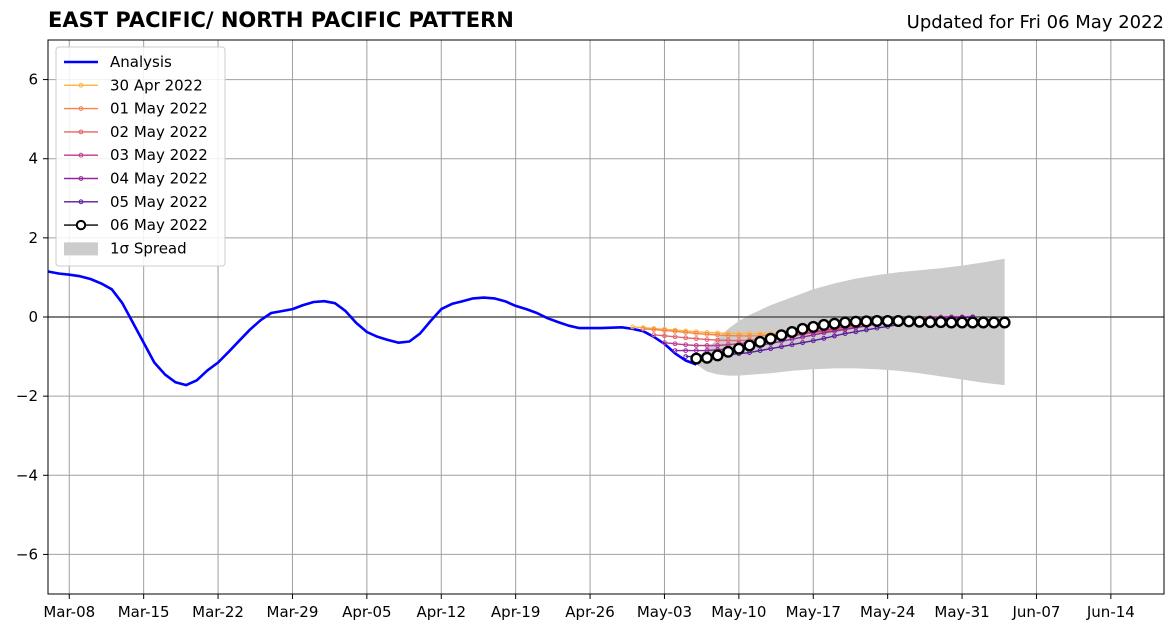 This screenshot has height=633, width=1176. What do you see at coordinates (33, 317) in the screenshot?
I see `y-tick-label: 0` at bounding box center [33, 317].